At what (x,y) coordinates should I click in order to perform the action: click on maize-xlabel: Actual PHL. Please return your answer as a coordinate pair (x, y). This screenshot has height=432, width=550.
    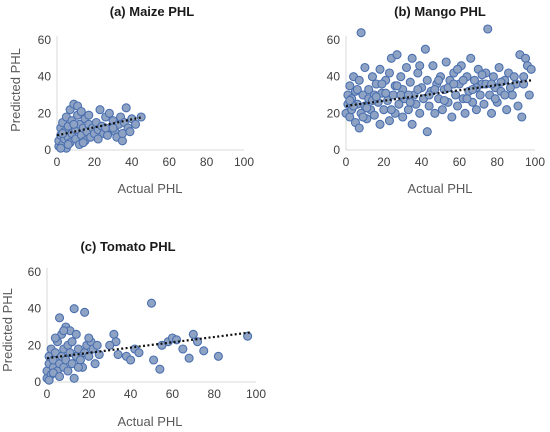
    Looking at the image, I should click on (149, 188).